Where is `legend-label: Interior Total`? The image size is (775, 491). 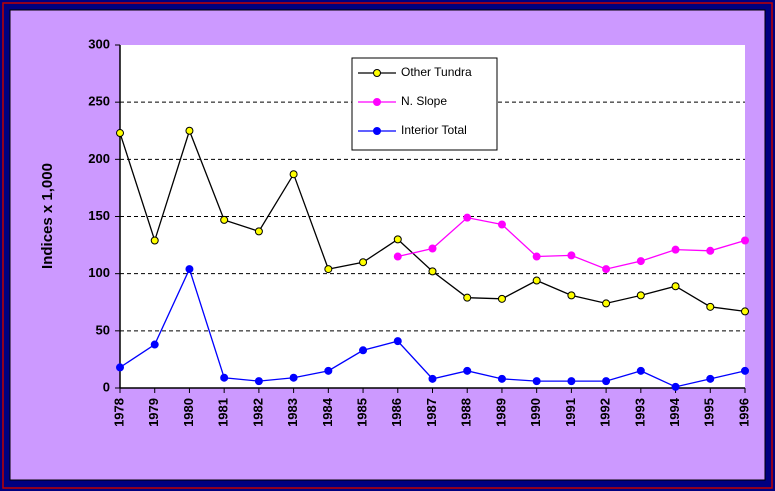
legend-label: Interior Total is located at coordinates (434, 130).